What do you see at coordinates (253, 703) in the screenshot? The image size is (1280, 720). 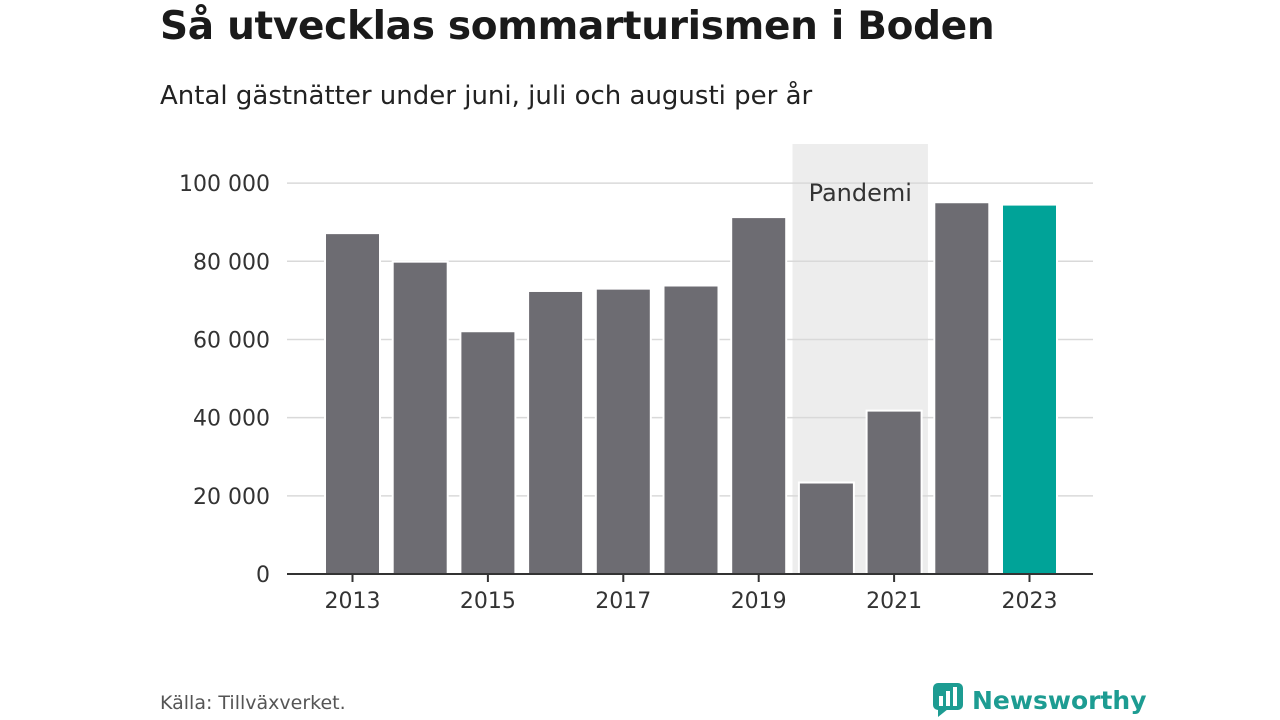 I see `source-note: Källa: Tillväxverket.` at bounding box center [253, 703].